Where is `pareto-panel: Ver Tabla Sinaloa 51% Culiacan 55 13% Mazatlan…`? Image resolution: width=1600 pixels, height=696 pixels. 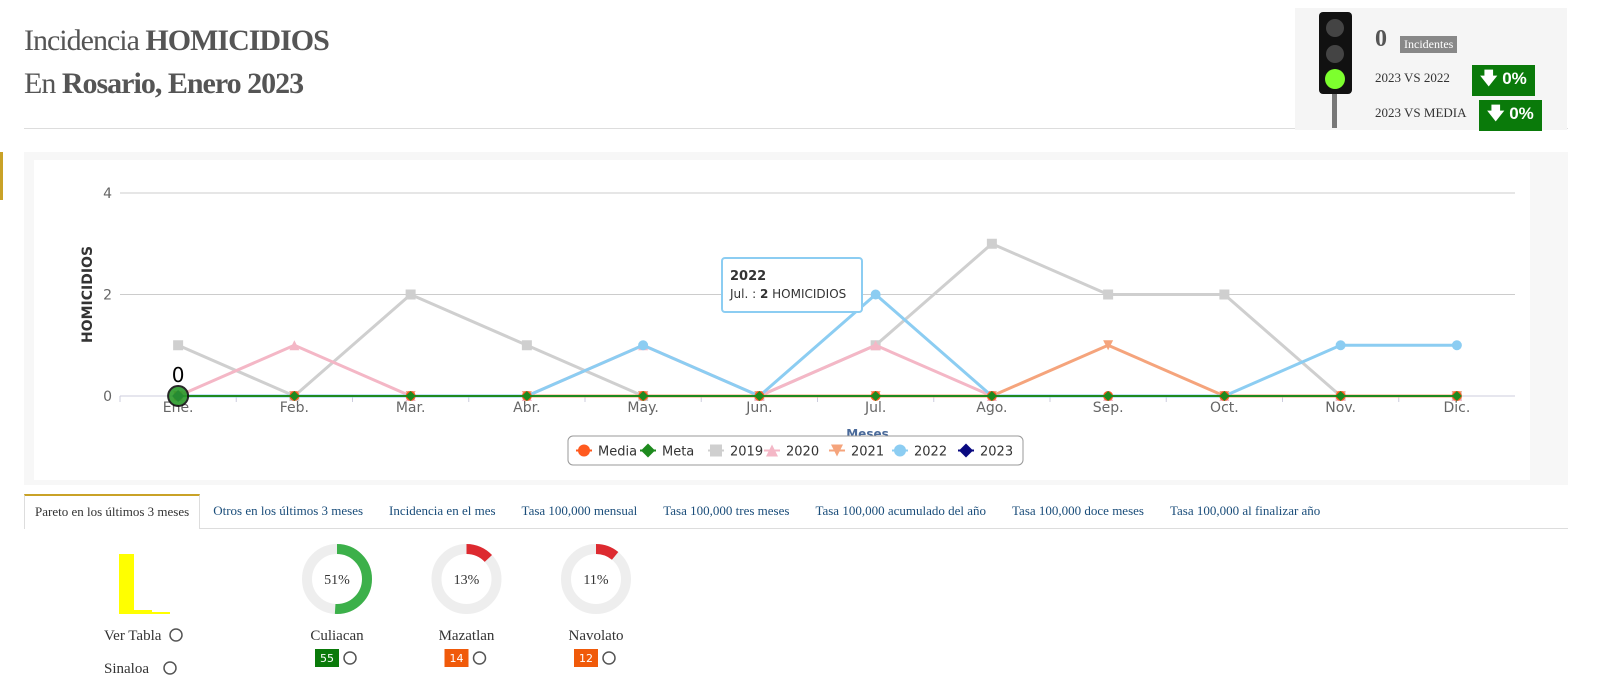
pareto-panel: Ver Tabla Sinaloa 51% Culiacan 55 13% Mazatlan… is located at coordinates (367, 610).